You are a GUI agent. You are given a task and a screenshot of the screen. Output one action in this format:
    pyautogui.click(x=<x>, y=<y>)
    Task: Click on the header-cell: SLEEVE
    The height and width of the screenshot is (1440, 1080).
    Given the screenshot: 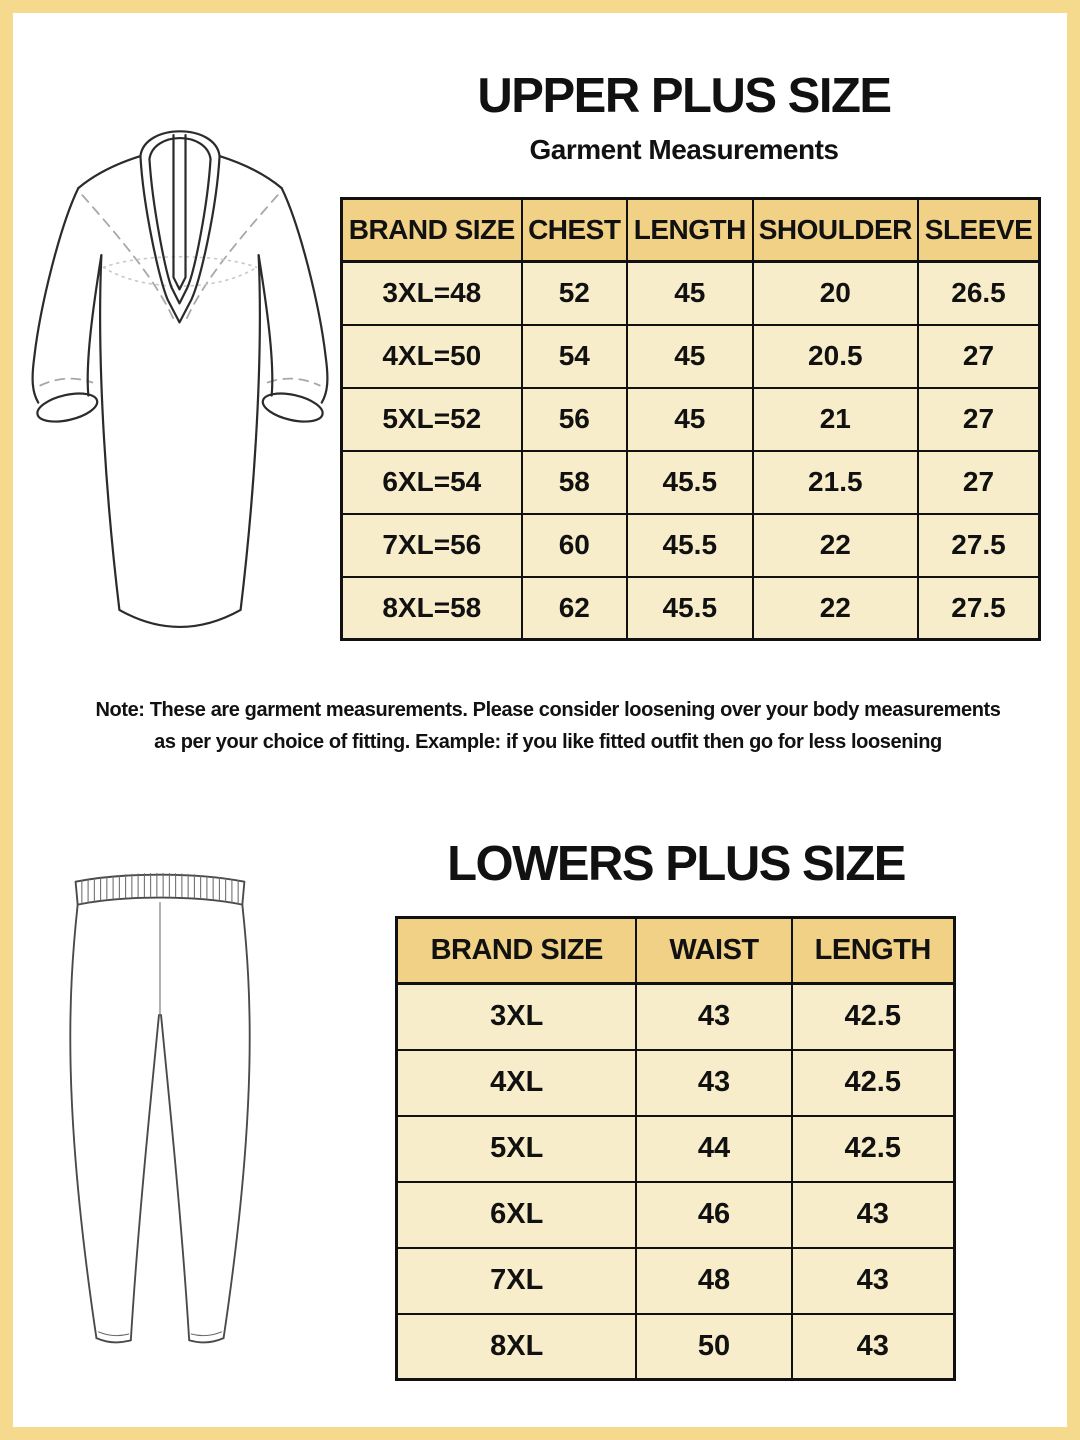 What is the action you would take?
    pyautogui.click(x=979, y=230)
    